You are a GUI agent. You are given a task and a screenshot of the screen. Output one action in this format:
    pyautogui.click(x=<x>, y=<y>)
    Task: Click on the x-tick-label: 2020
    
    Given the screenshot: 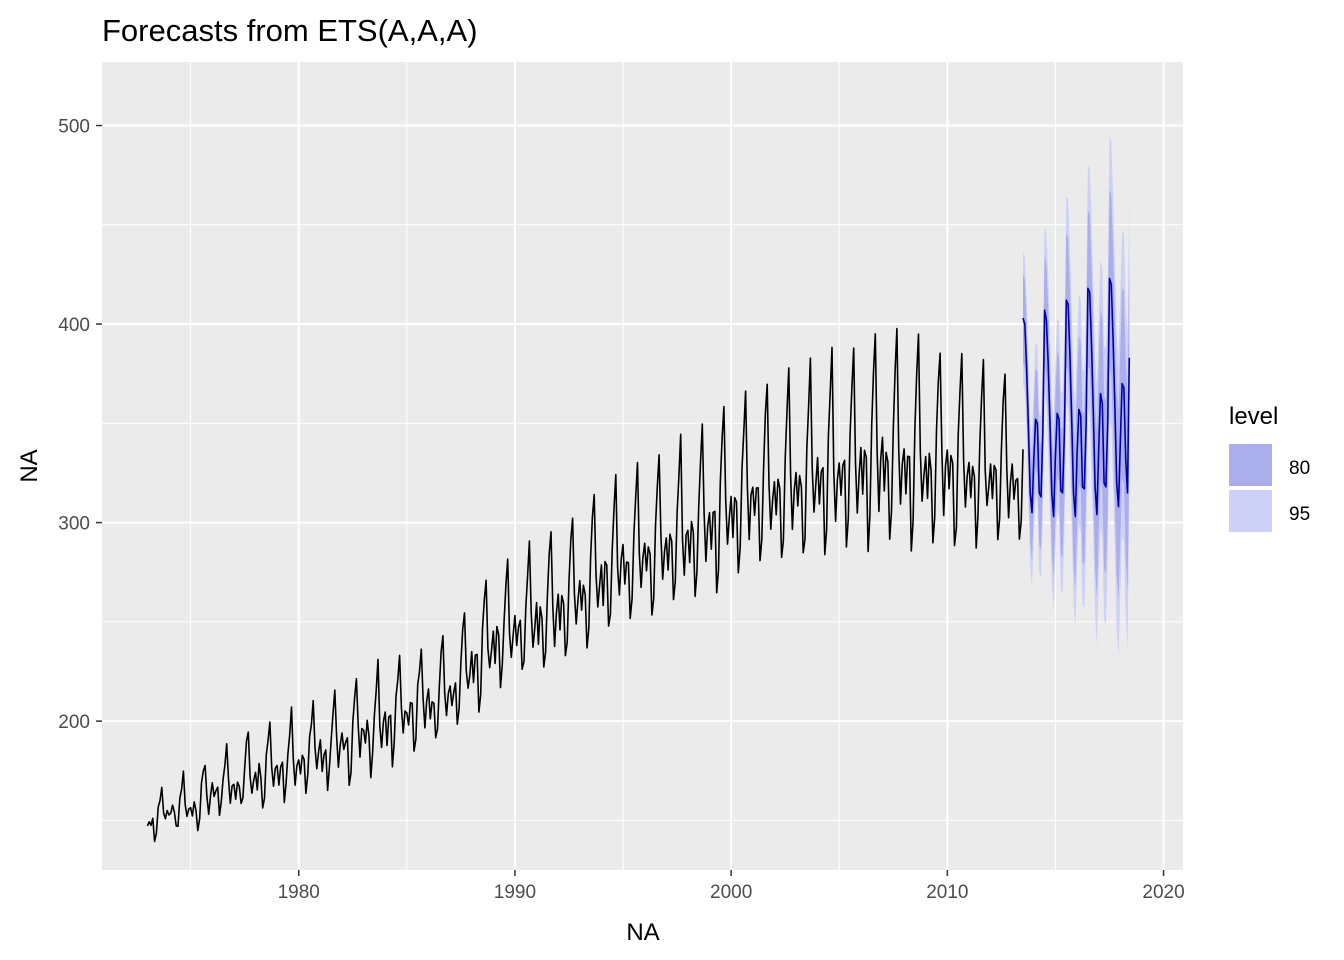 What is the action you would take?
    pyautogui.click(x=1163, y=892)
    